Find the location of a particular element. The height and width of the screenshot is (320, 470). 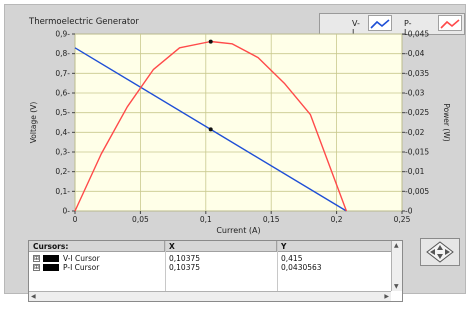

y-tick-label: 0,5- is located at coordinates (62, 112).